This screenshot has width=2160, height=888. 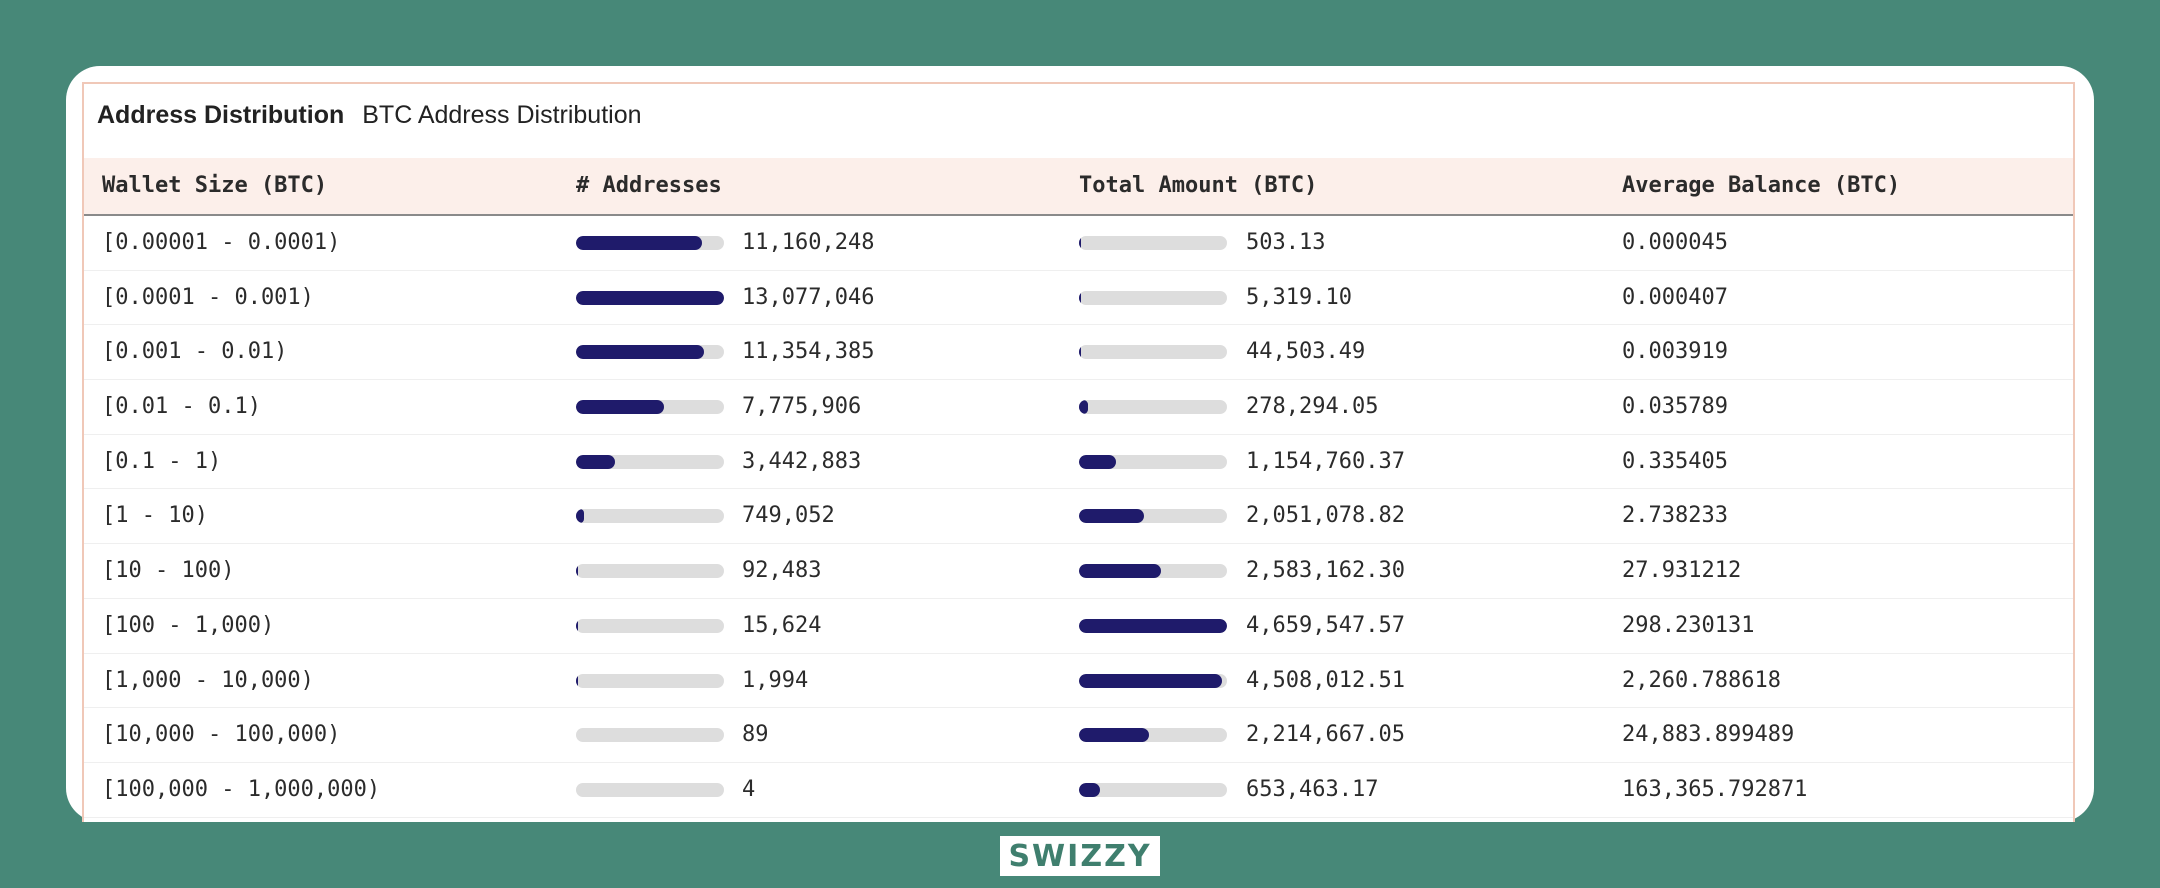 I want to click on total-amount-cell: 2,051,078.82, so click(x=1325, y=516).